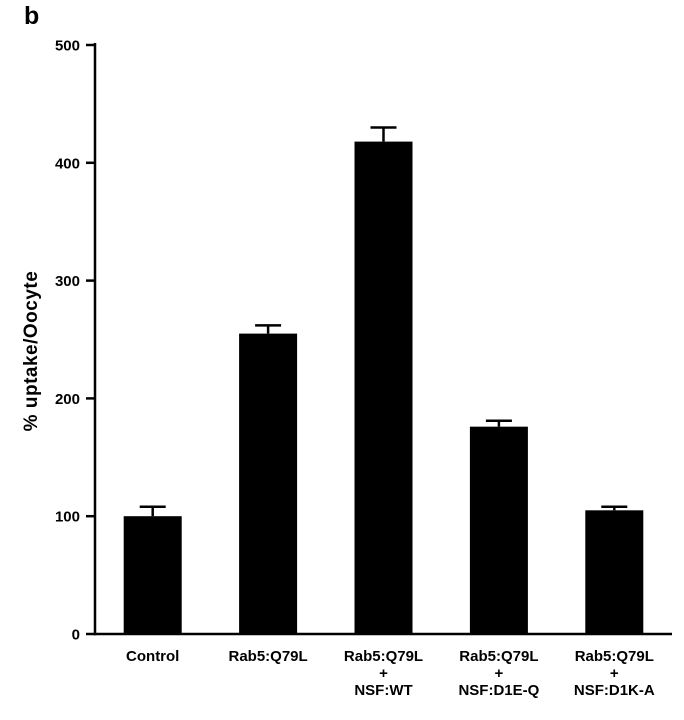  What do you see at coordinates (32, 16) in the screenshot?
I see `panel-label: b` at bounding box center [32, 16].